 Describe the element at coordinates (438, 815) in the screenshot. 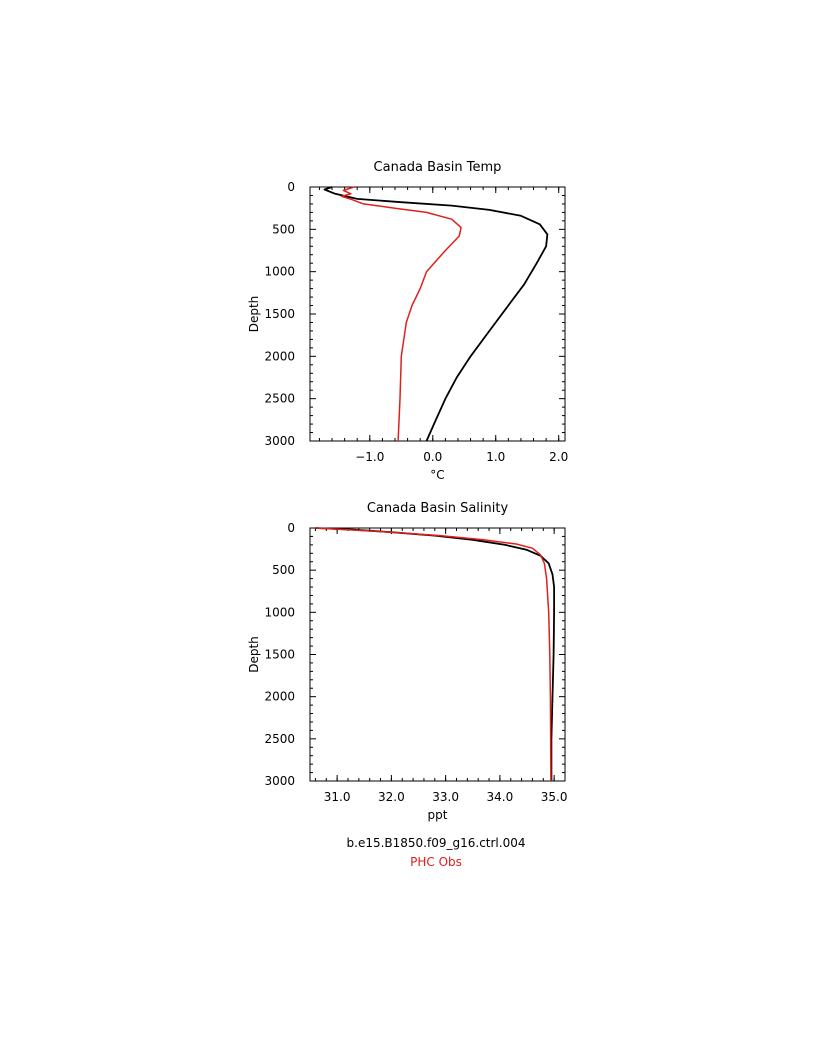

I see `x-axis-label: ppt` at that location.